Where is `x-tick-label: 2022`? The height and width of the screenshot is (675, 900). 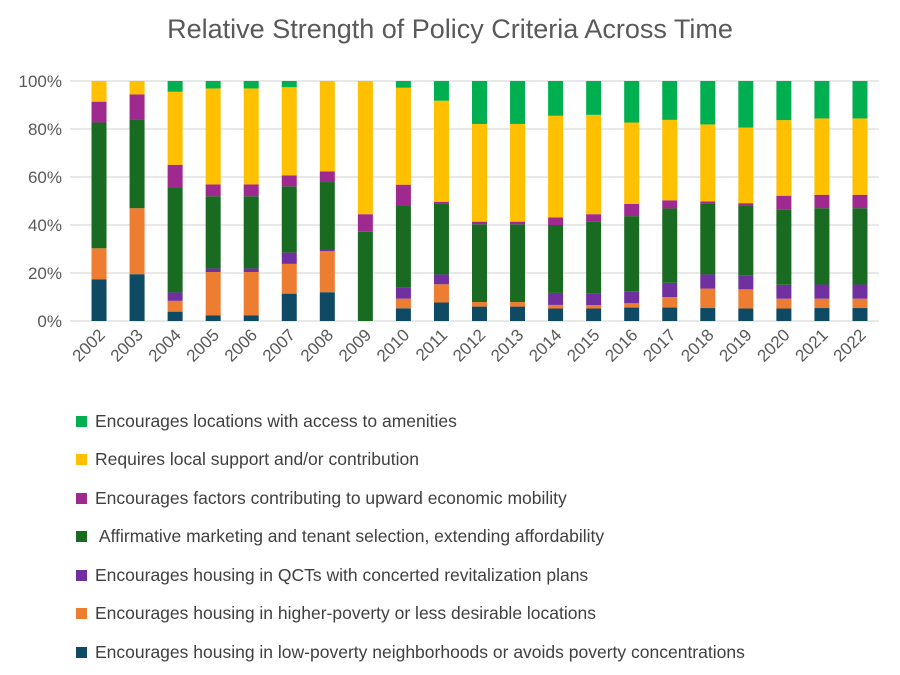
x-tick-label: 2022 is located at coordinates (850, 345).